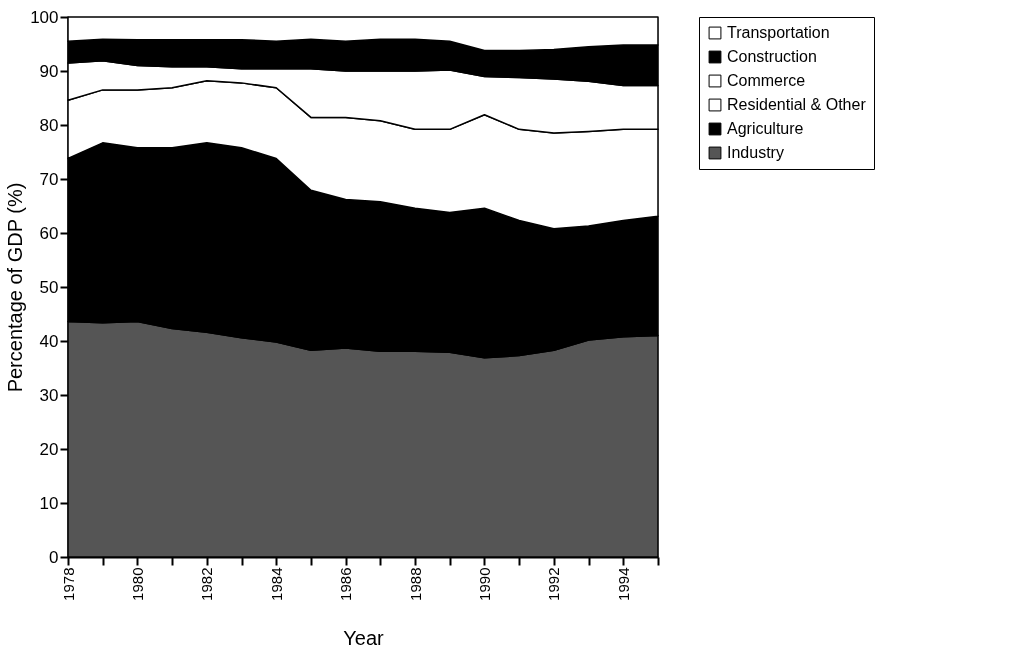 The height and width of the screenshot is (671, 1033). What do you see at coordinates (623, 584) in the screenshot?
I see `x-tick-label: 1994` at bounding box center [623, 584].